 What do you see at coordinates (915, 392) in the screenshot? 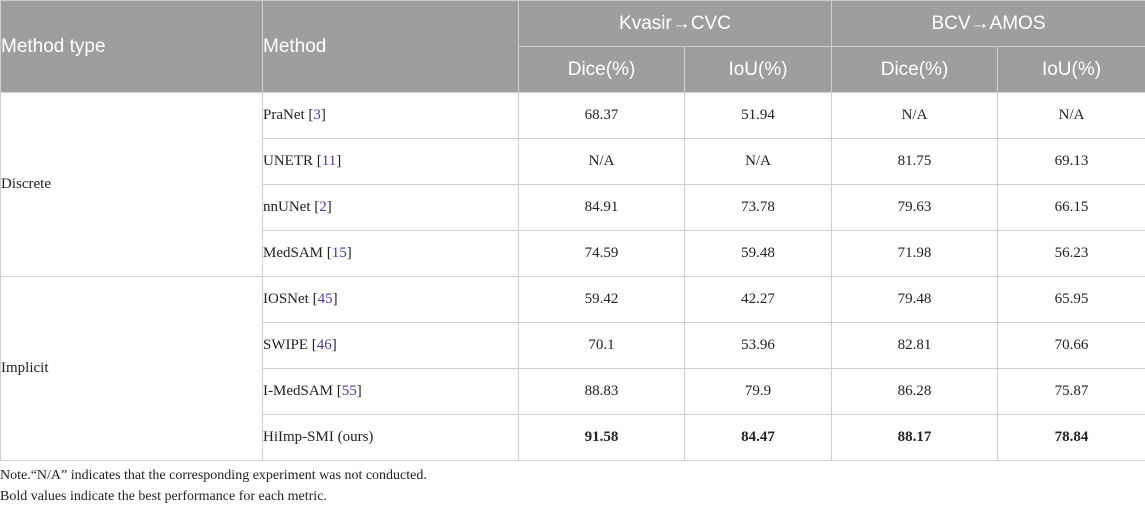
I see `value-cell-dice-bcv: 86.28` at bounding box center [915, 392].